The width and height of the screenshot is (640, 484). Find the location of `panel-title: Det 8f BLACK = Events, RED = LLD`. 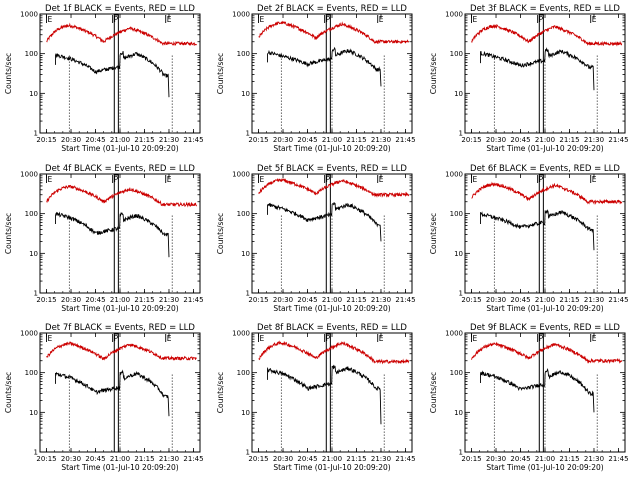

panel-title: Det 8f BLACK = Events, RED = LLD is located at coordinates (332, 328).